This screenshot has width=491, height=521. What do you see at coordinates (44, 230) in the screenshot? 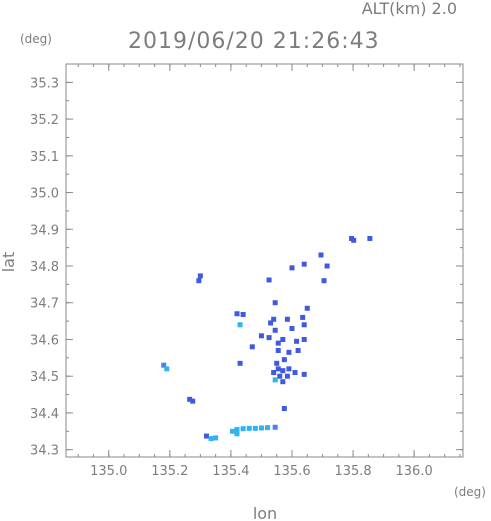
I see `y-tick-label: 34.9` at bounding box center [44, 230].